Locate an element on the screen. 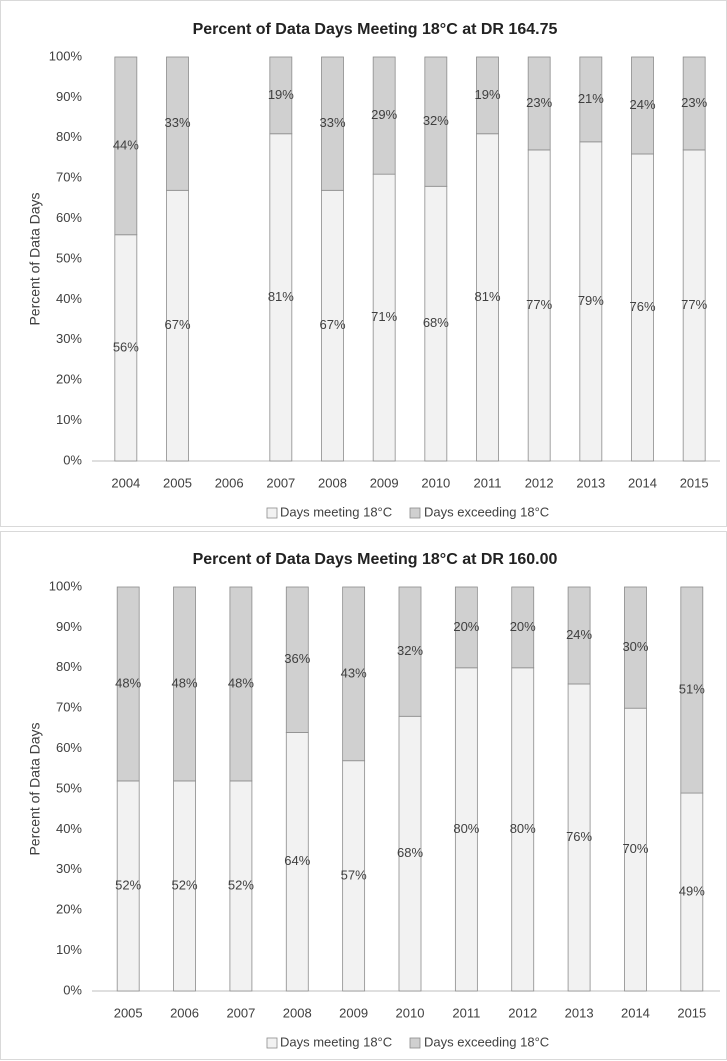  data-label: 44% is located at coordinates (126, 144).